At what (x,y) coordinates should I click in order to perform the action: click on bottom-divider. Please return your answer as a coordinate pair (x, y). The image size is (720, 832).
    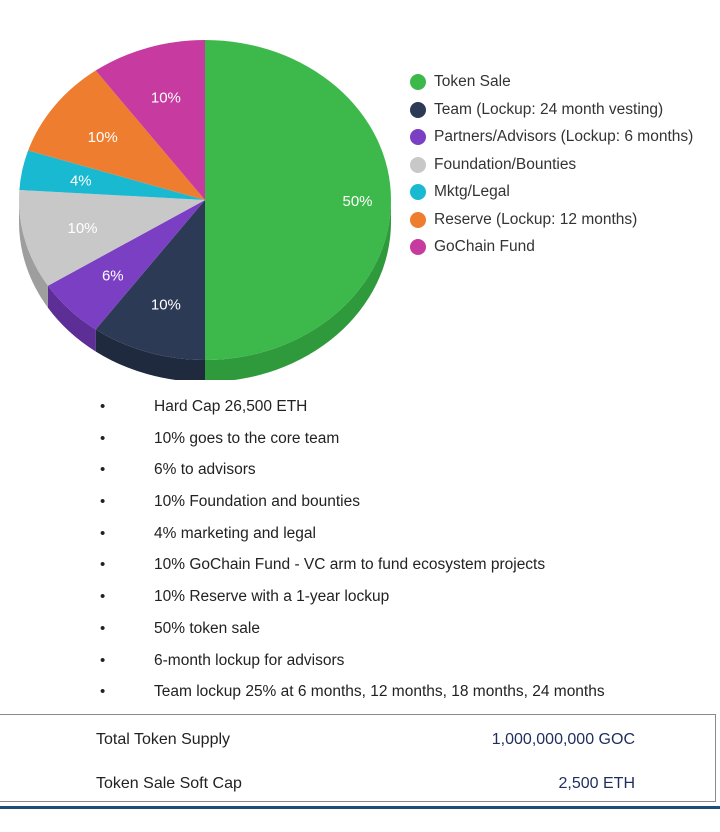
    Looking at the image, I should click on (360, 807).